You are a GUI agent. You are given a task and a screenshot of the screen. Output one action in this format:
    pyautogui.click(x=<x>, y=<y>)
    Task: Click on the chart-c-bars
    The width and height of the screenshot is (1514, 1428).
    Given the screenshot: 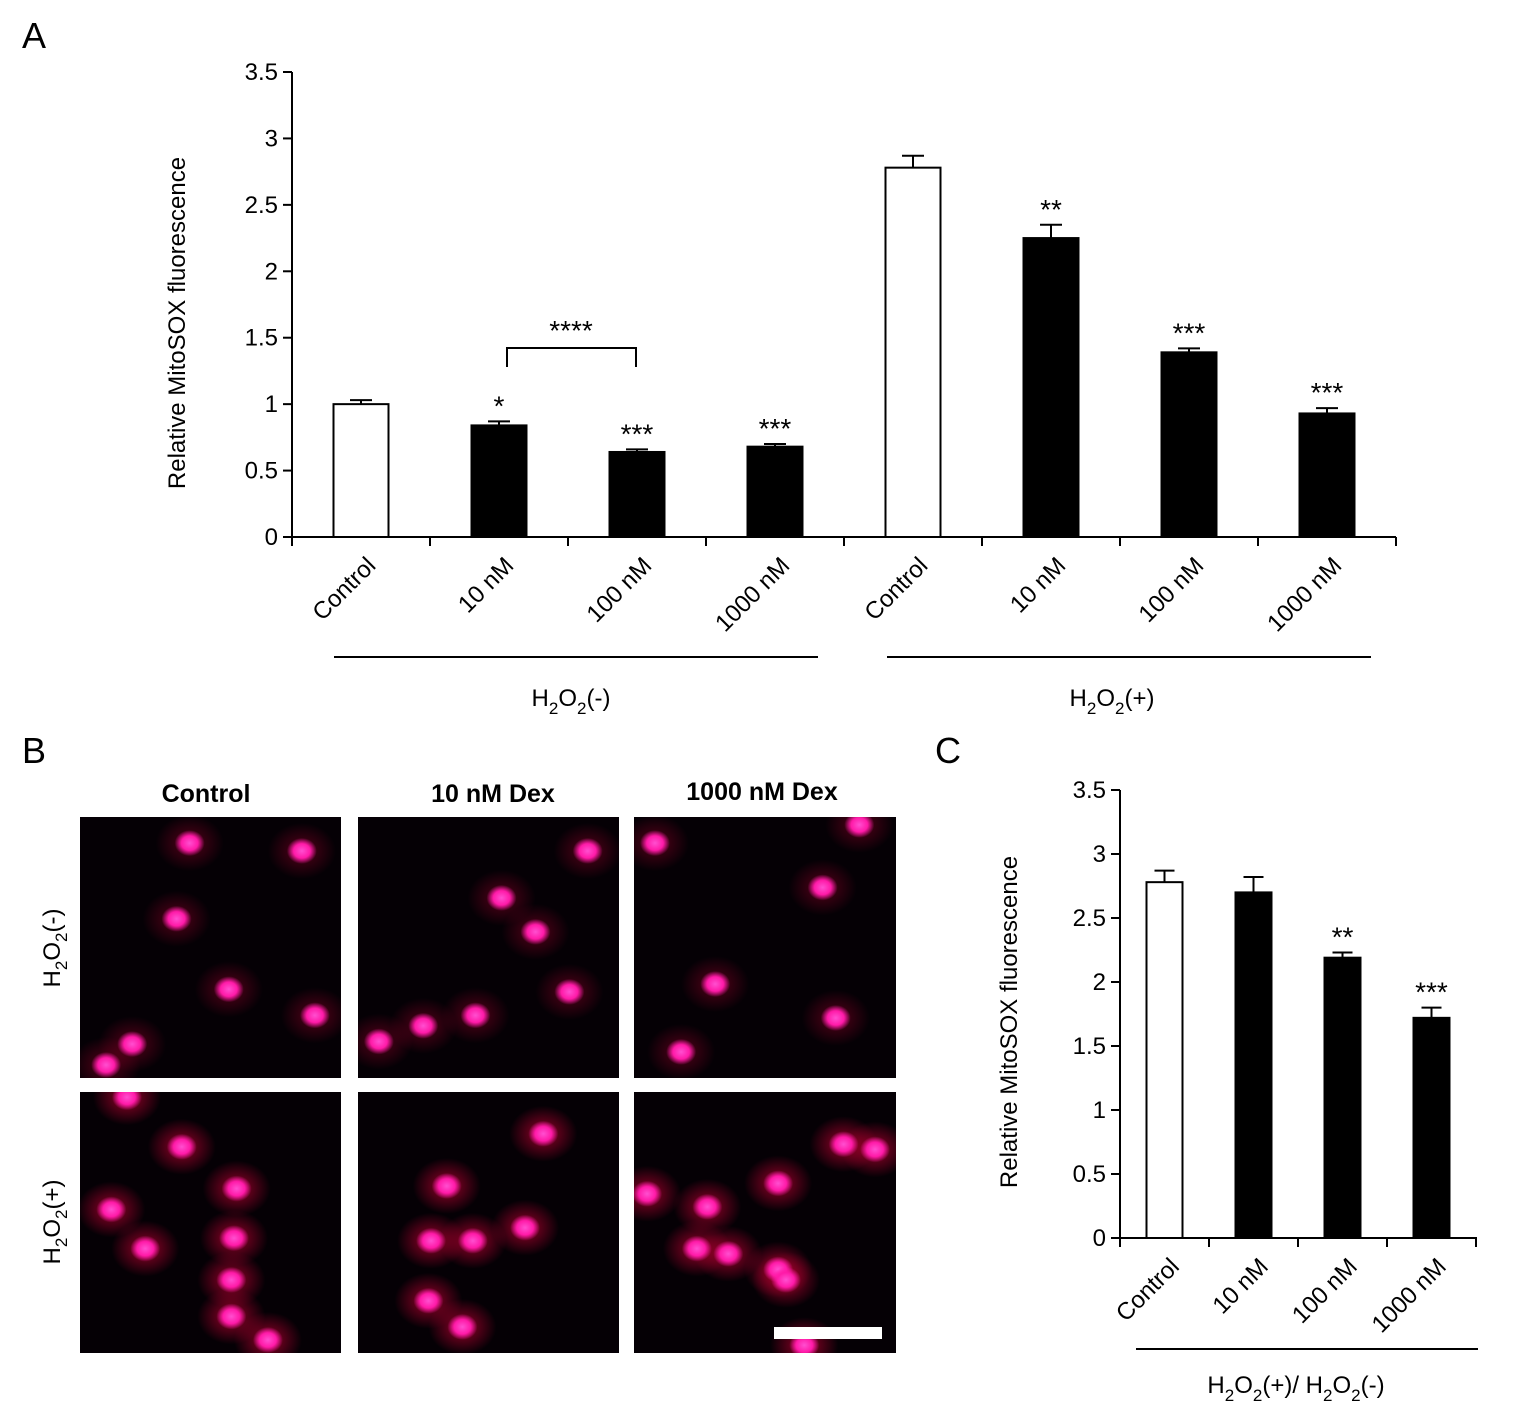 What is the action you would take?
    pyautogui.click(x=1298, y=1054)
    